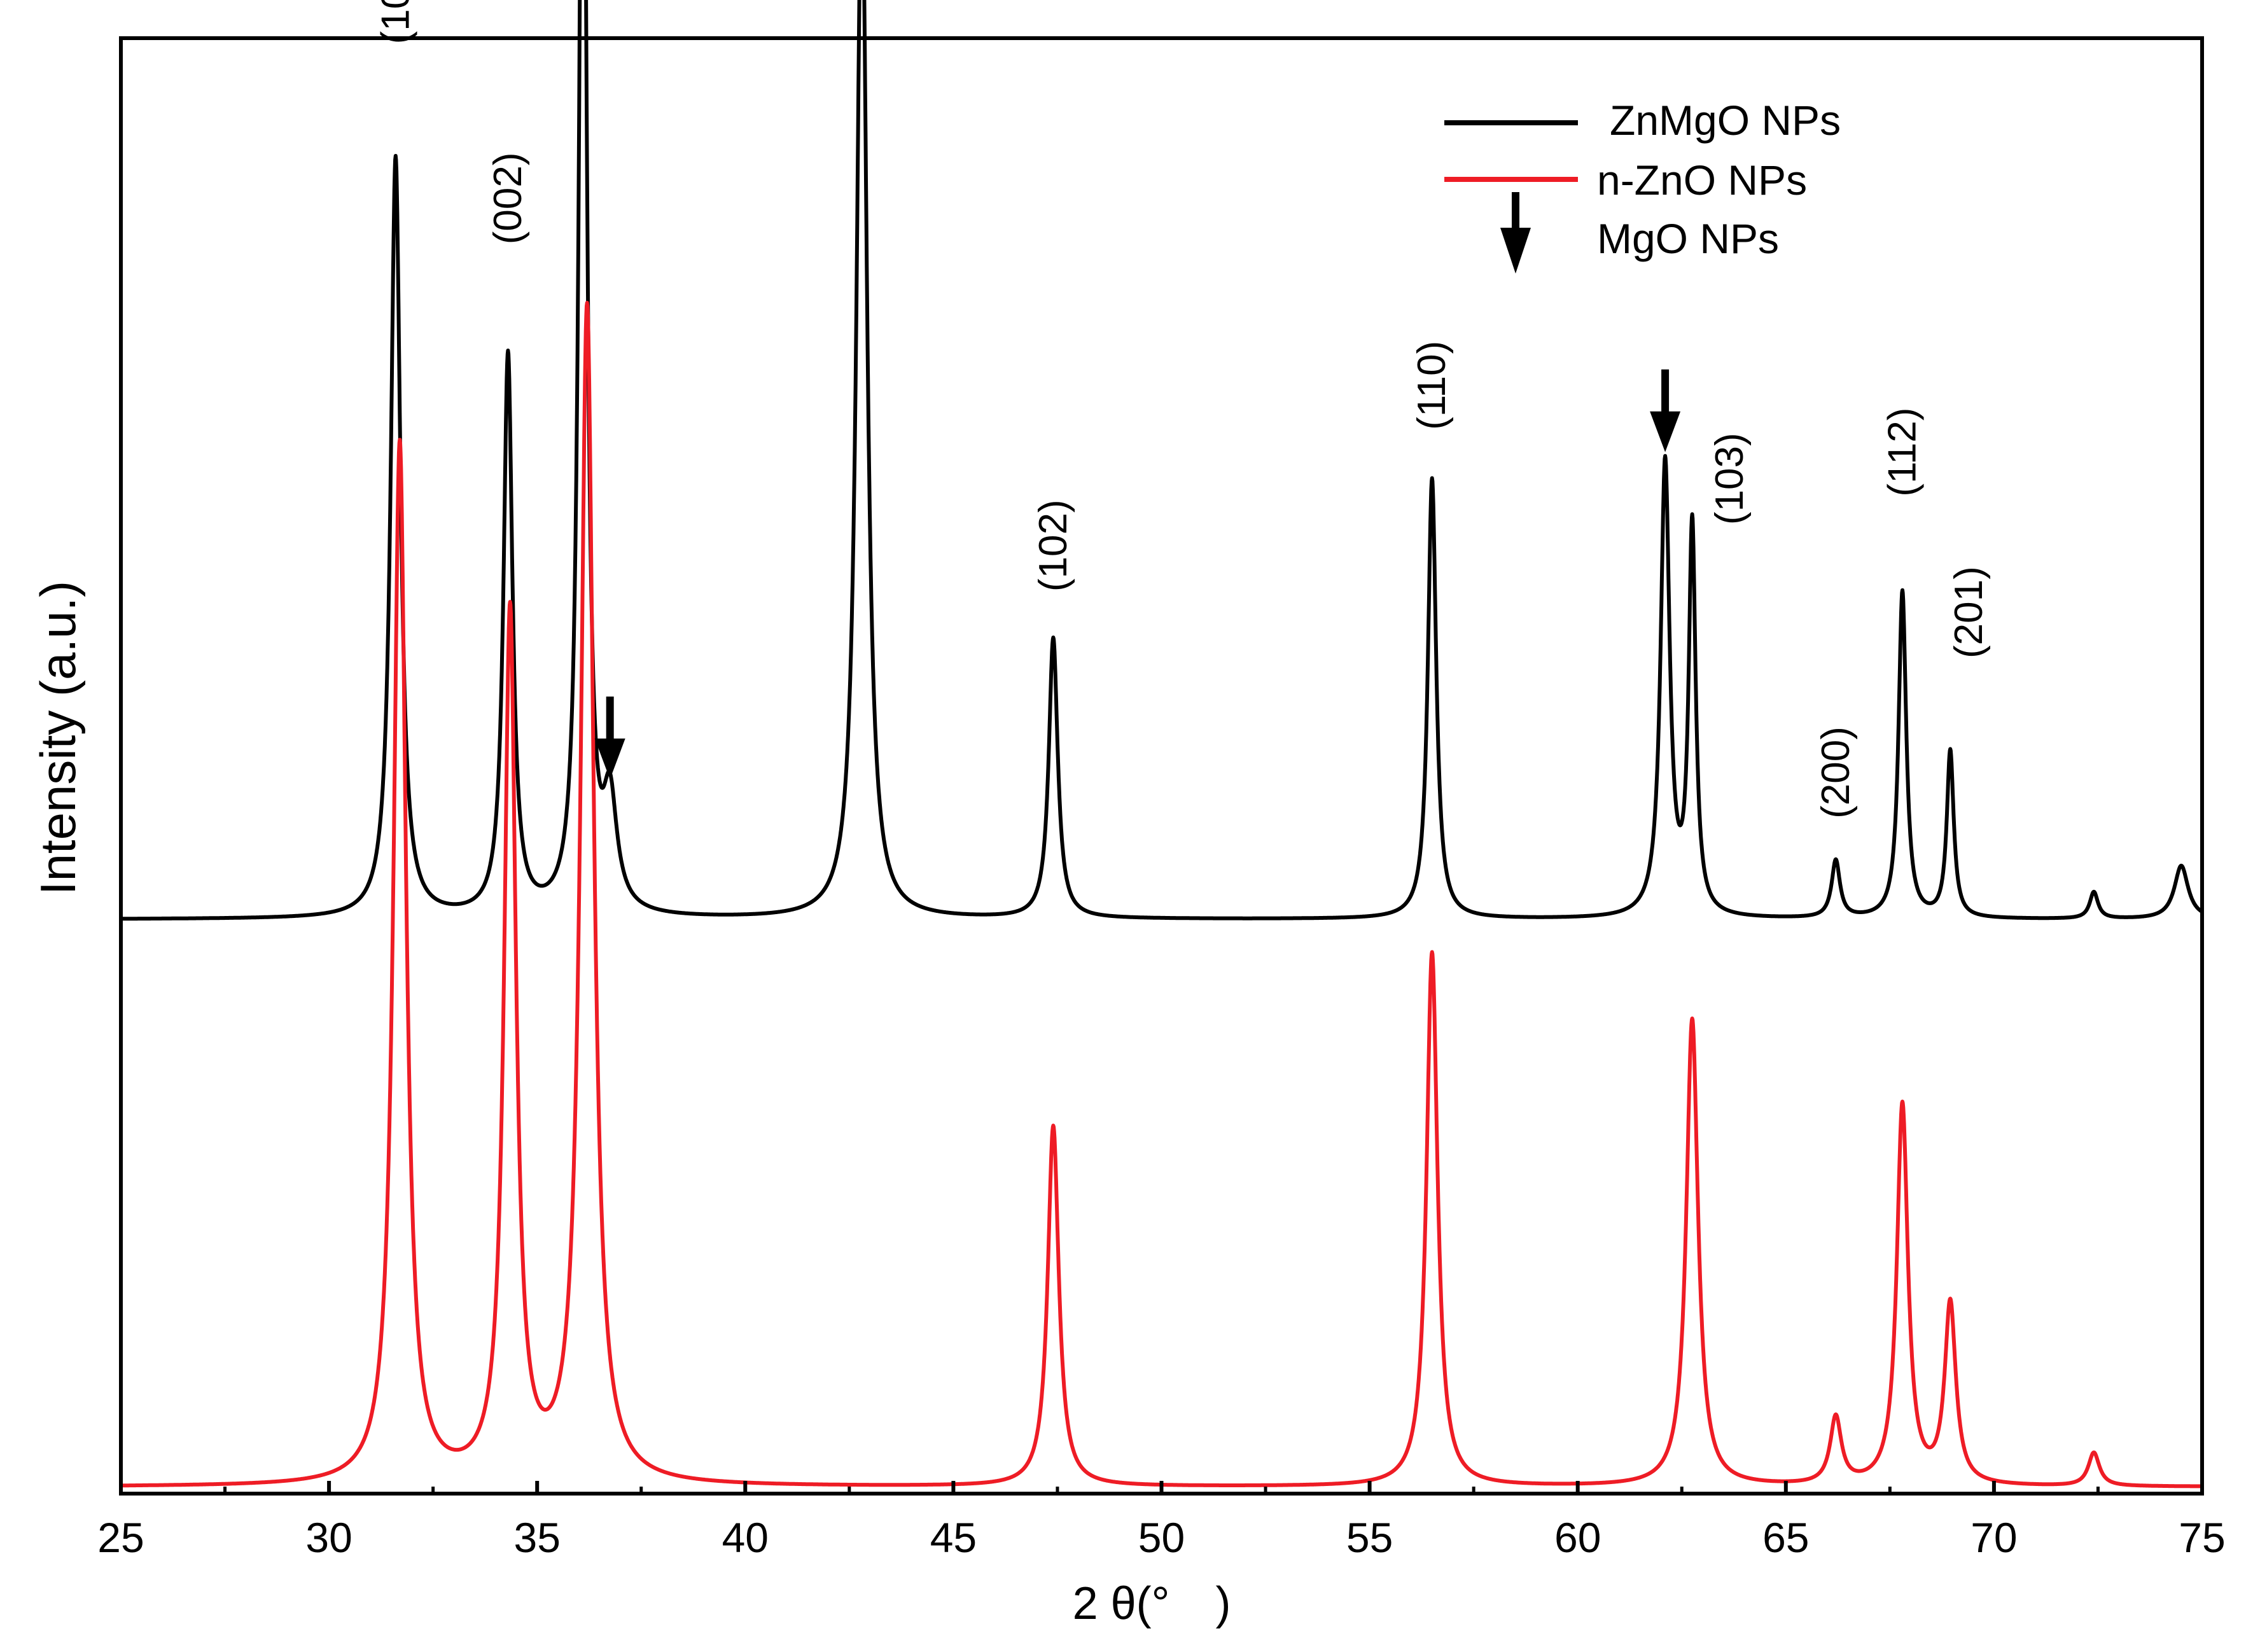 This screenshot has height=1652, width=2253. Describe the element at coordinates (953, 1537) in the screenshot. I see `x-tick-label: 45` at that location.